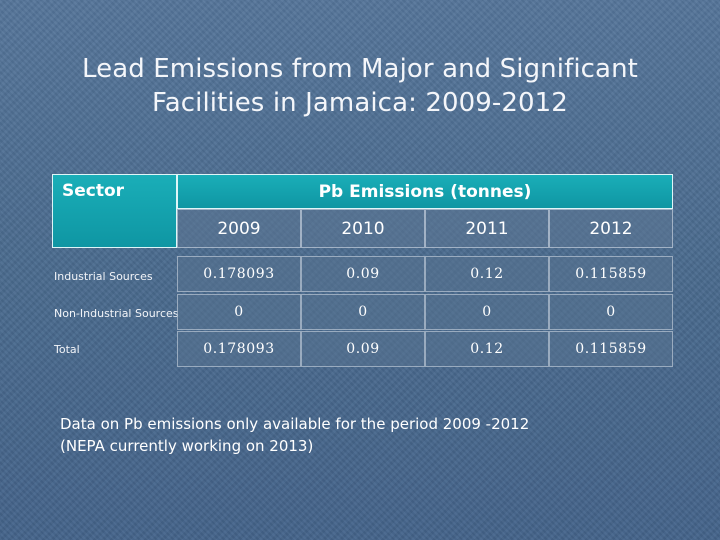 This screenshot has height=540, width=720. Describe the element at coordinates (425, 191) in the screenshot. I see `pb-emissions-header: Pb Emissions (tonnes)` at that location.